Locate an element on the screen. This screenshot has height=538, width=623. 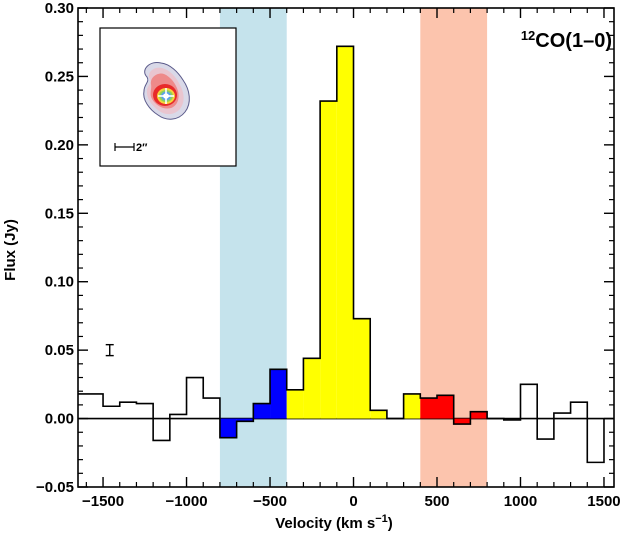
x-tick-label-1: −1000 is located at coordinates (186, 501).